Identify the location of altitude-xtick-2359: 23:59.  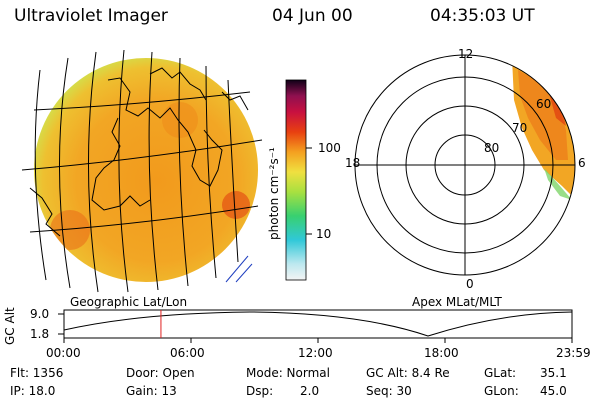
(573, 353).